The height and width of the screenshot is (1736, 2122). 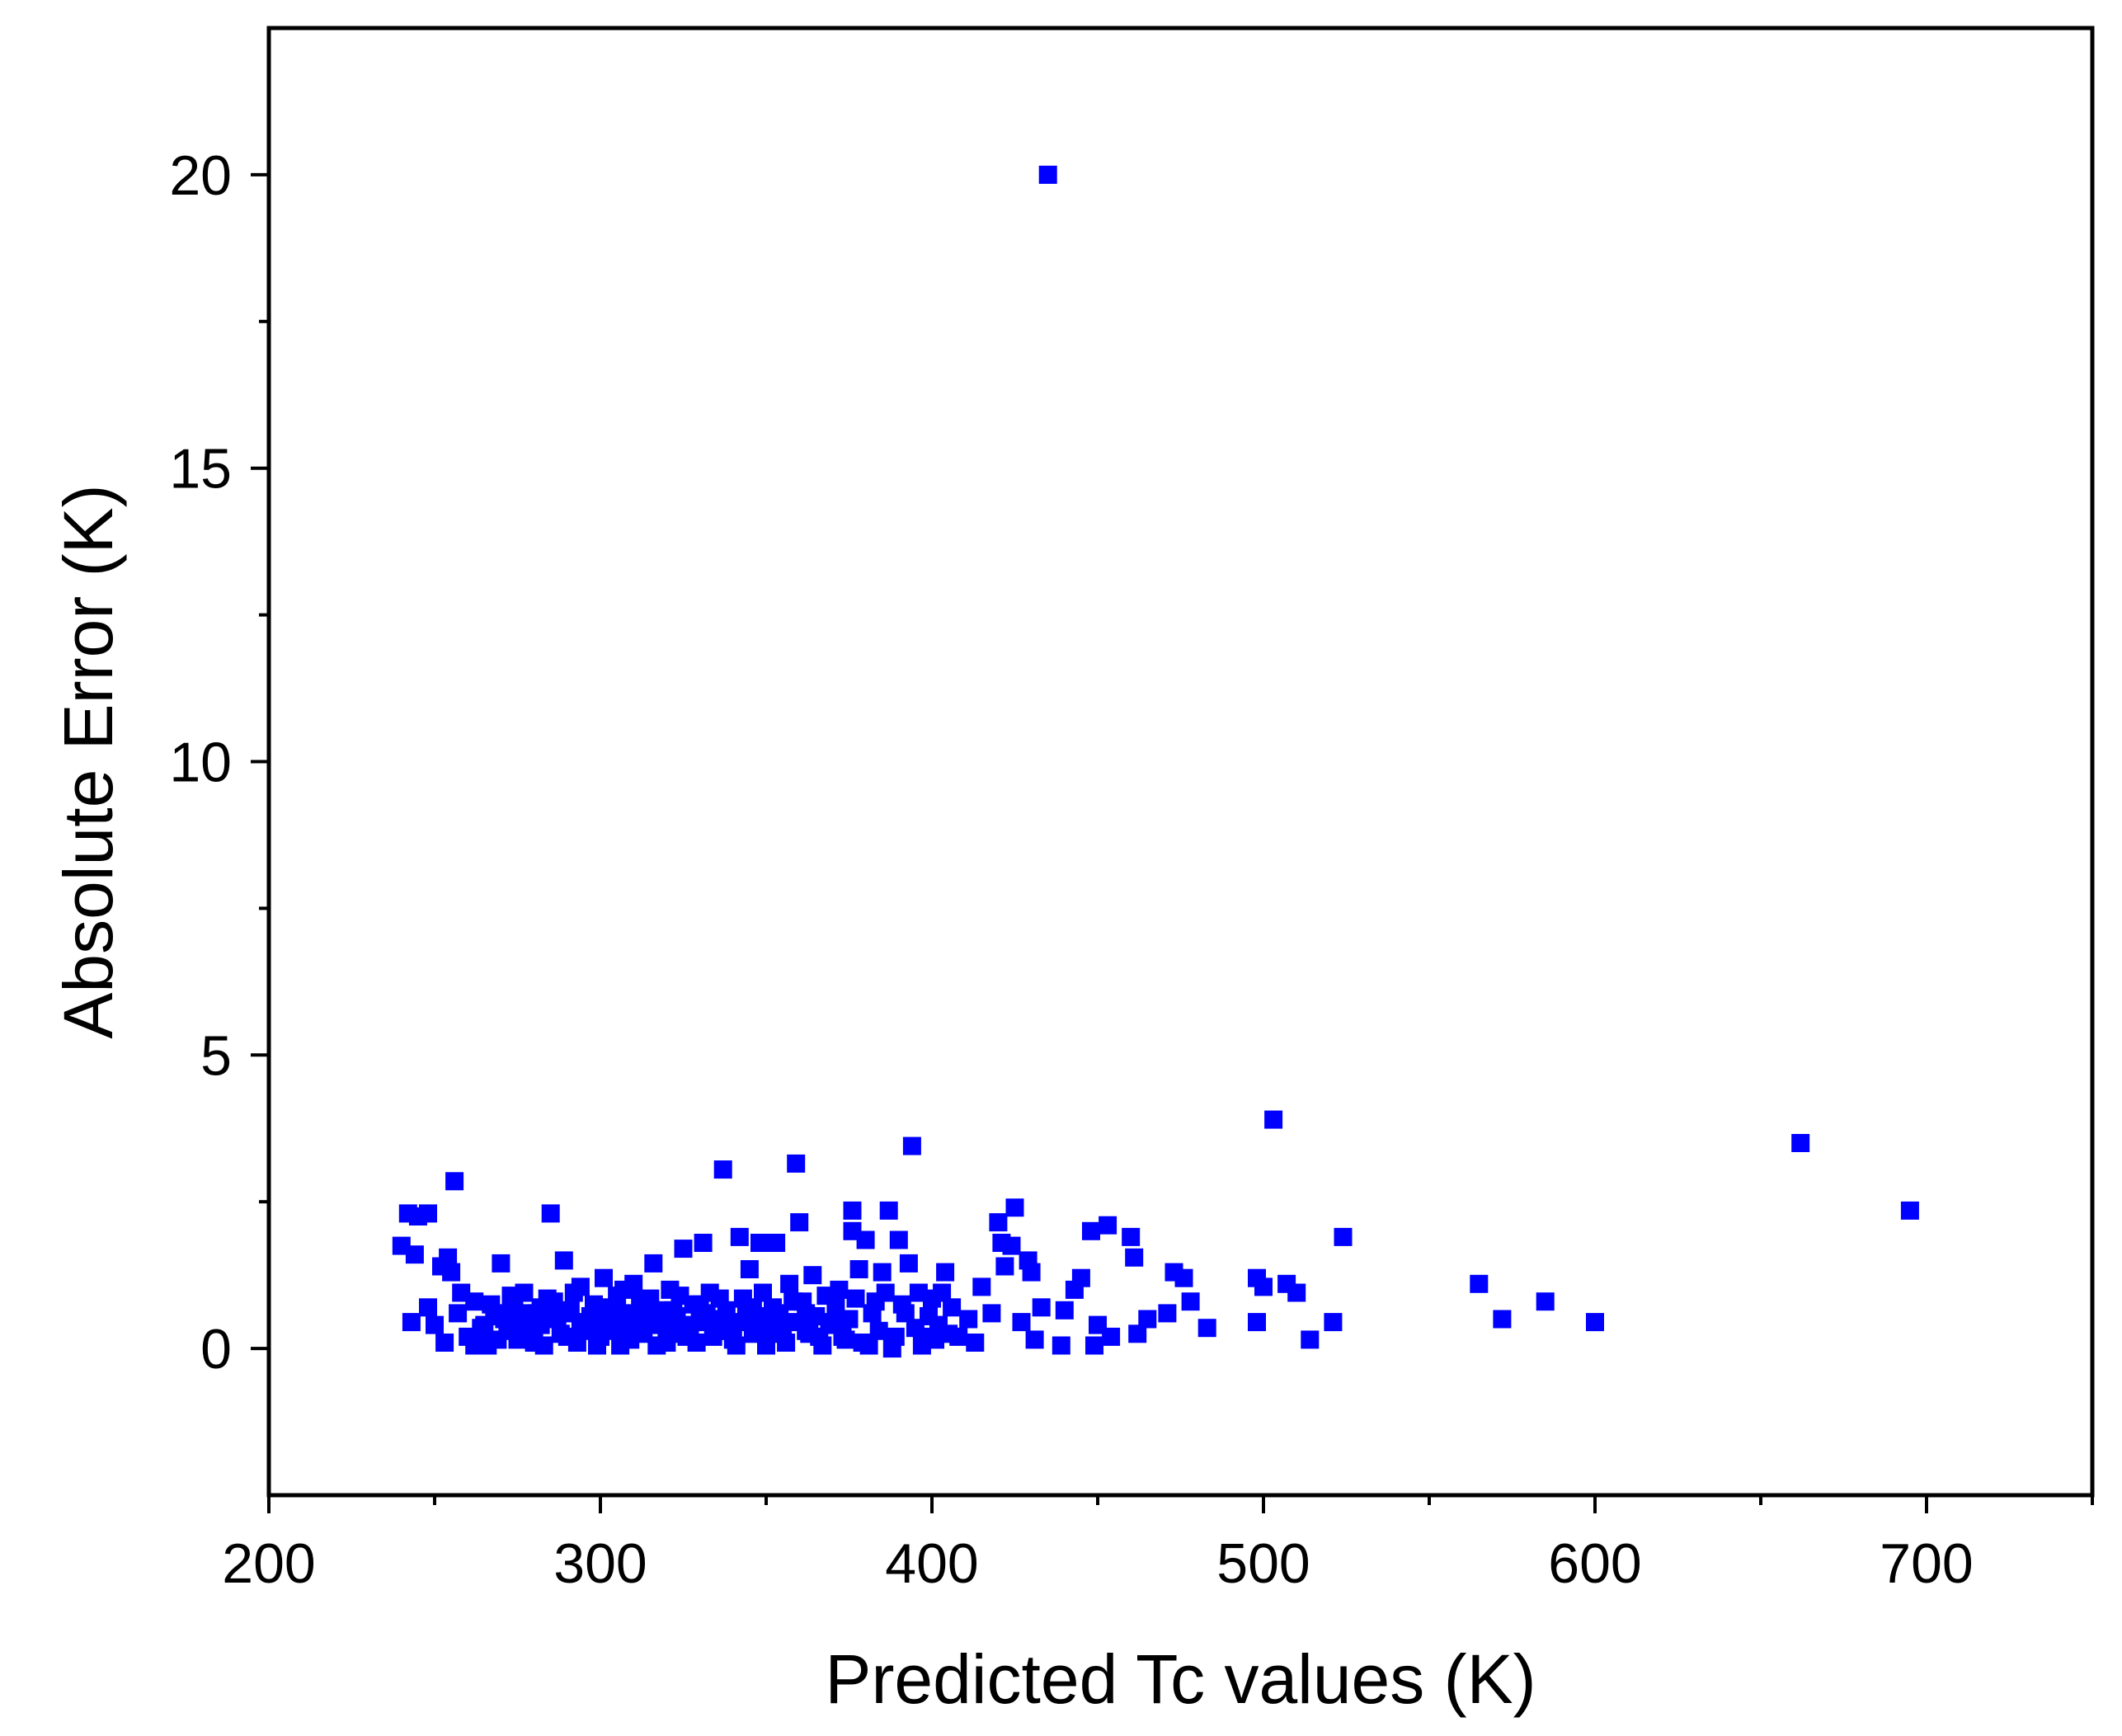 What do you see at coordinates (931, 1563) in the screenshot?
I see `x-tick-label: 400` at bounding box center [931, 1563].